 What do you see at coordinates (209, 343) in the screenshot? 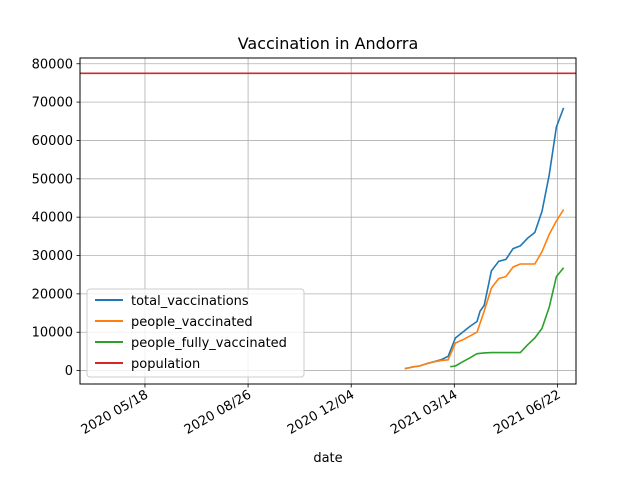
I see `legend-label-people-fully-vaccinated: people_fully_vaccinated` at bounding box center [209, 343].